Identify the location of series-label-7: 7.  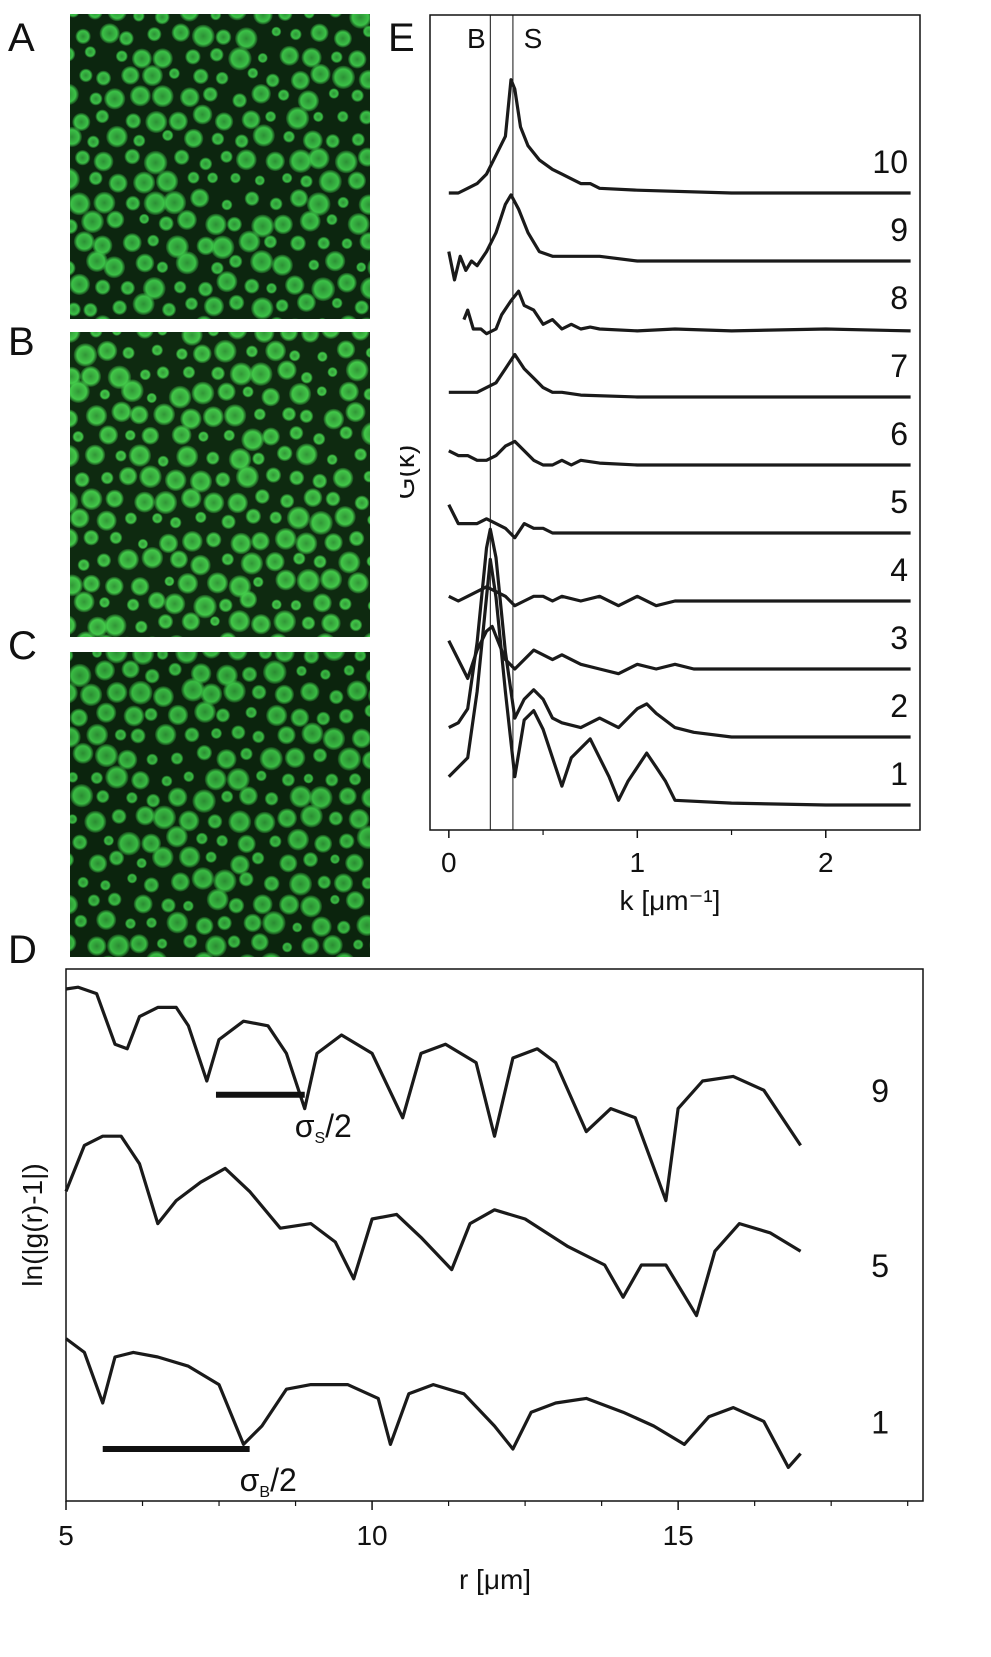
(899, 366).